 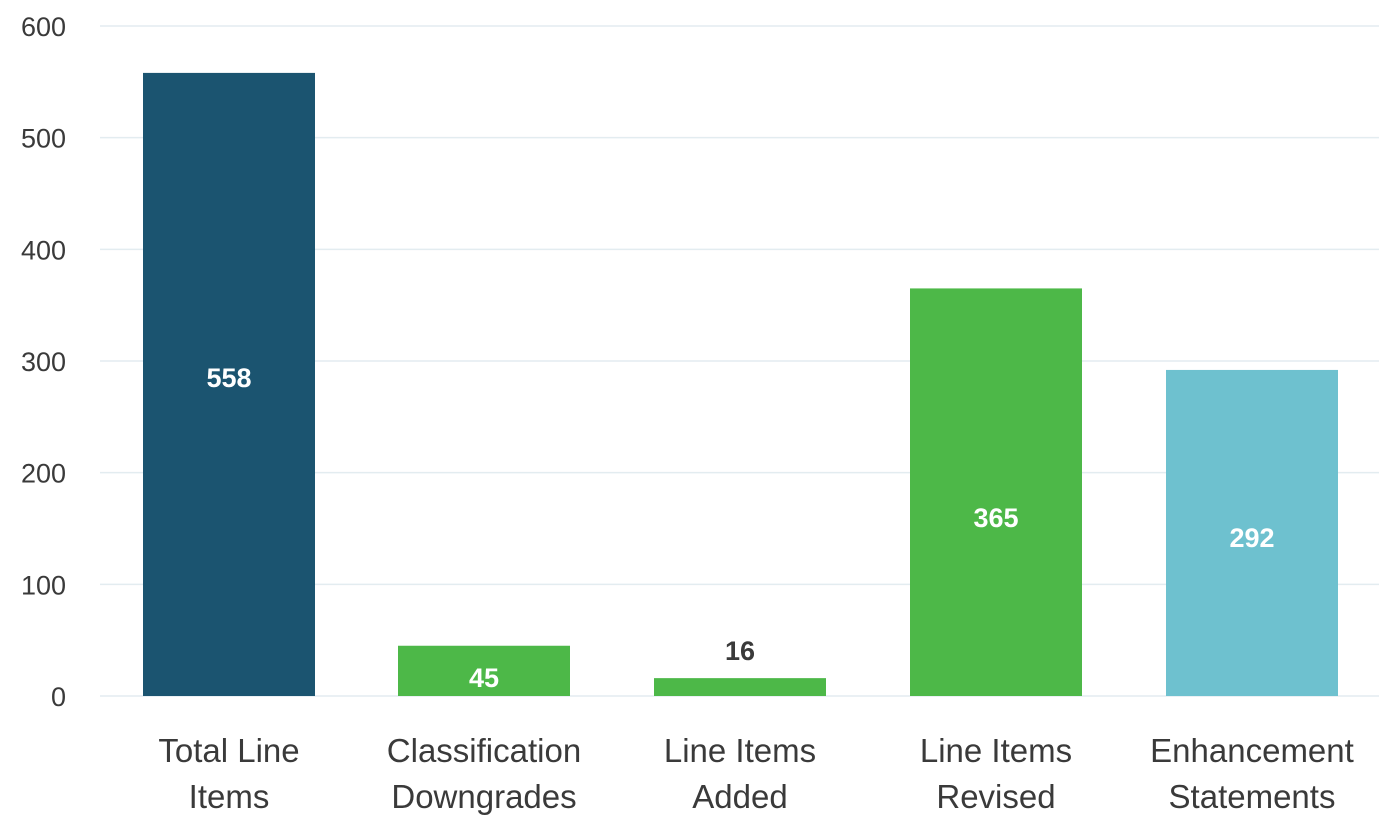 I want to click on category-label: Total Line, so click(x=228, y=750).